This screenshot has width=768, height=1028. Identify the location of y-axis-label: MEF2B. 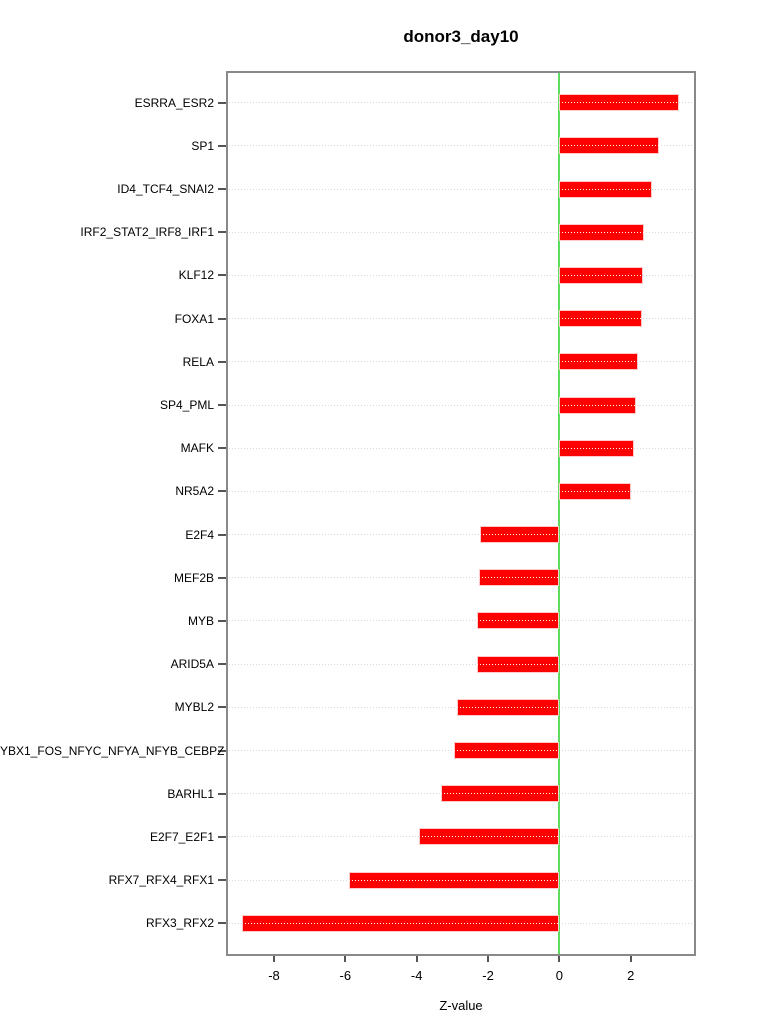
(193, 577).